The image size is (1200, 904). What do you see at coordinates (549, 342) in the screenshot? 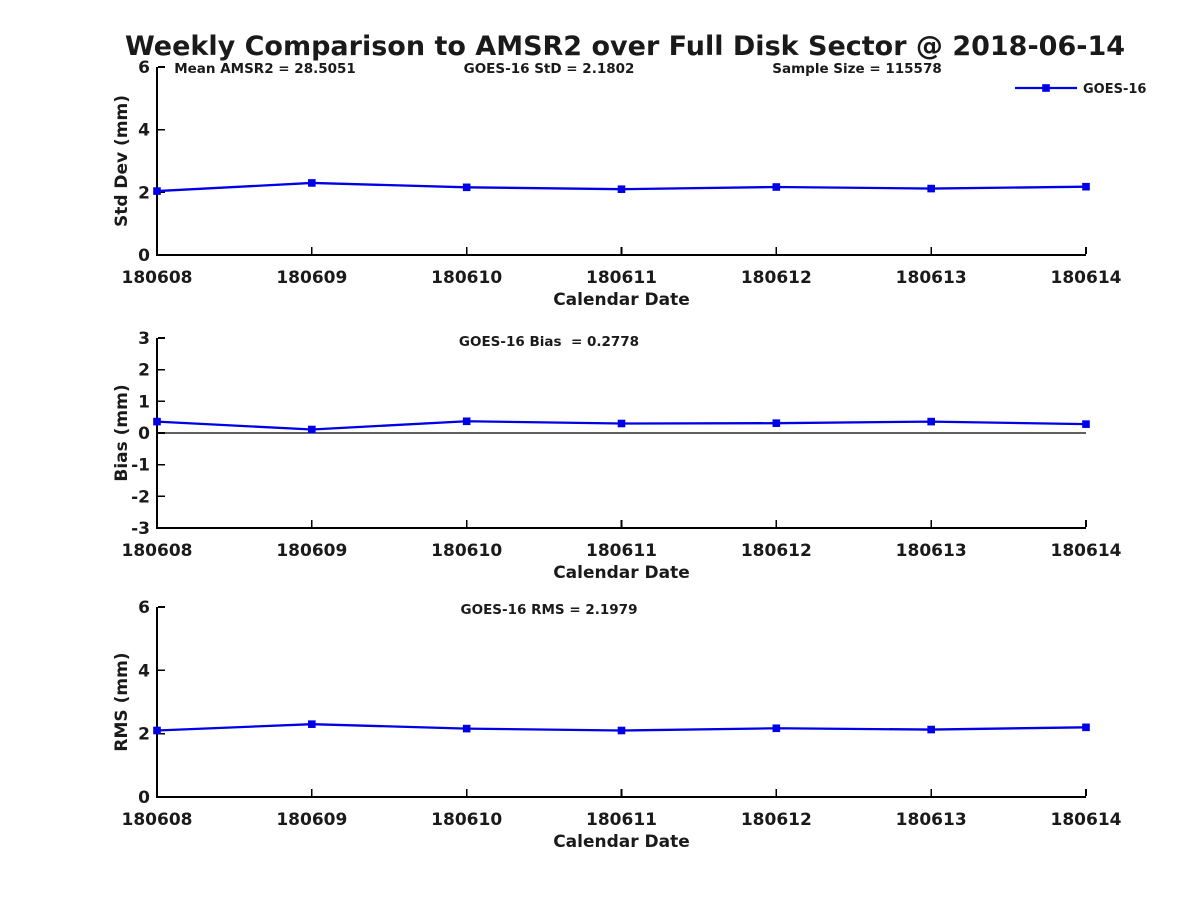
I see `annotation: GOES-16 Bias = 0.2778` at bounding box center [549, 342].